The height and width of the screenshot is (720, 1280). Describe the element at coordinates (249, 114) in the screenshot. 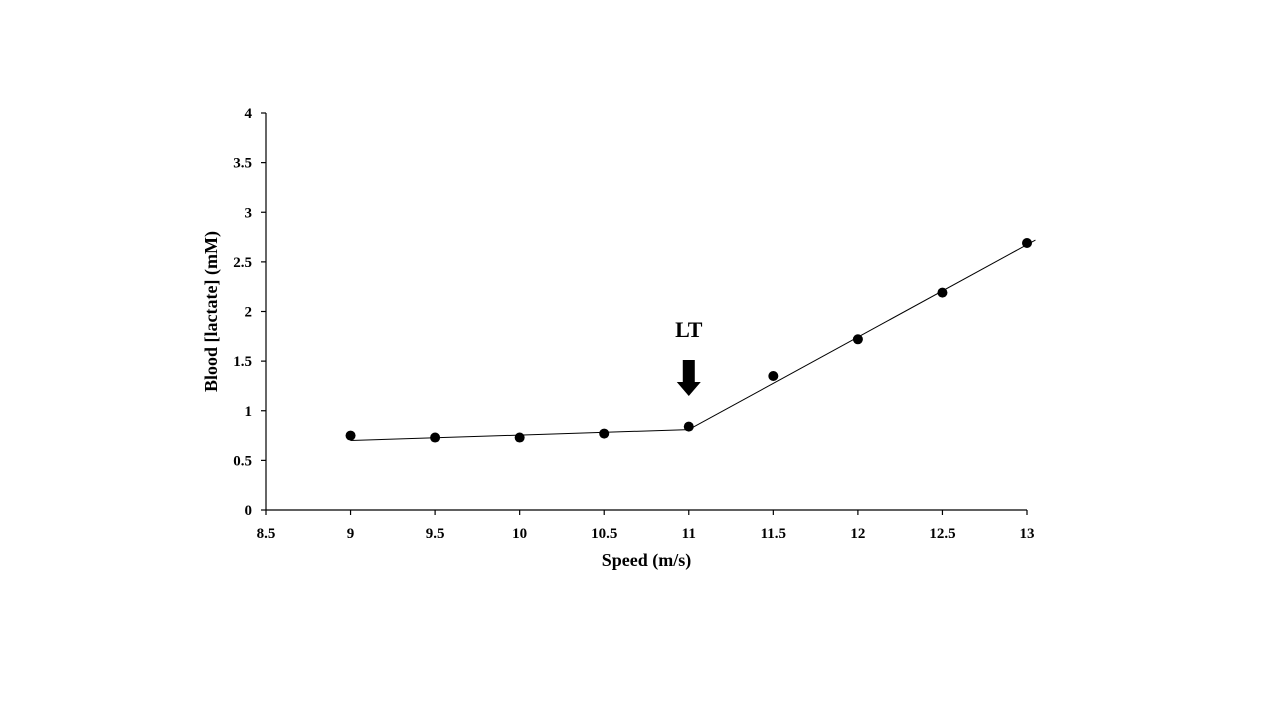

I see `y-tick-label: 4` at that location.